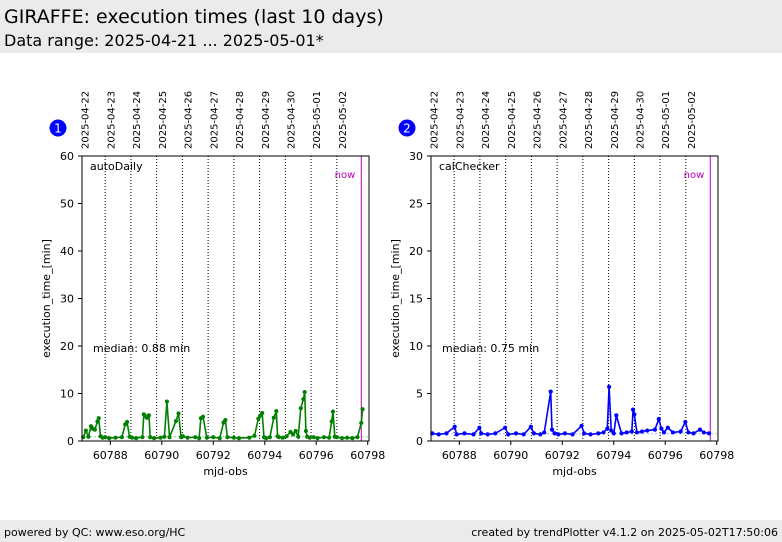 The width and height of the screenshot is (782, 542). What do you see at coordinates (538, 120) in the screenshot?
I see `date-label: 2025-04-26` at bounding box center [538, 120].